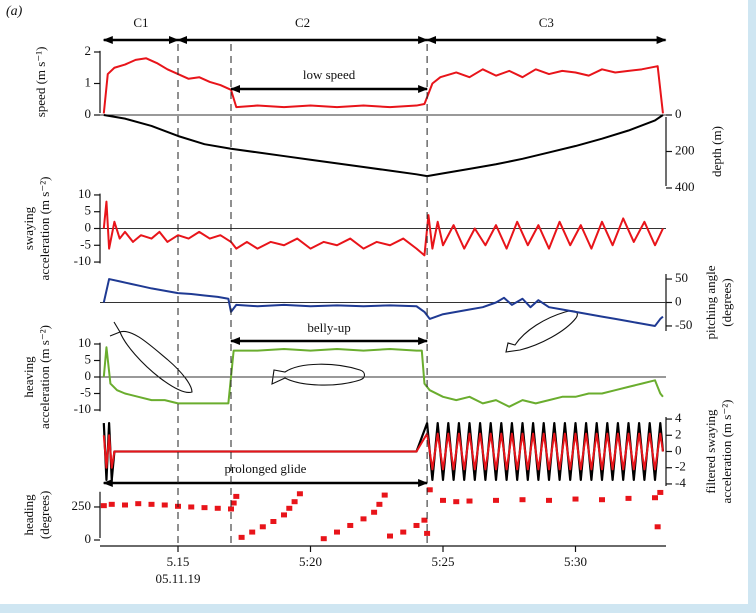 Image resolution: width=756 pixels, height=613 pixels. What do you see at coordinates (329, 74) in the screenshot?
I see `annotation-label: low speed` at bounding box center [329, 74].